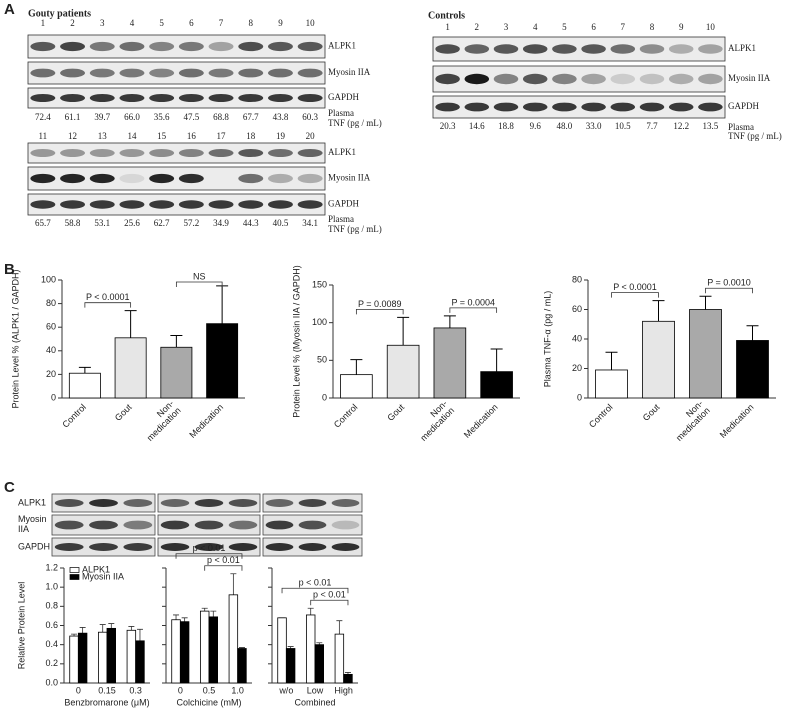 The width and height of the screenshot is (787, 712). What do you see at coordinates (51, 644) in the screenshot?
I see `y-tick-label: 0.4` at bounding box center [51, 644].